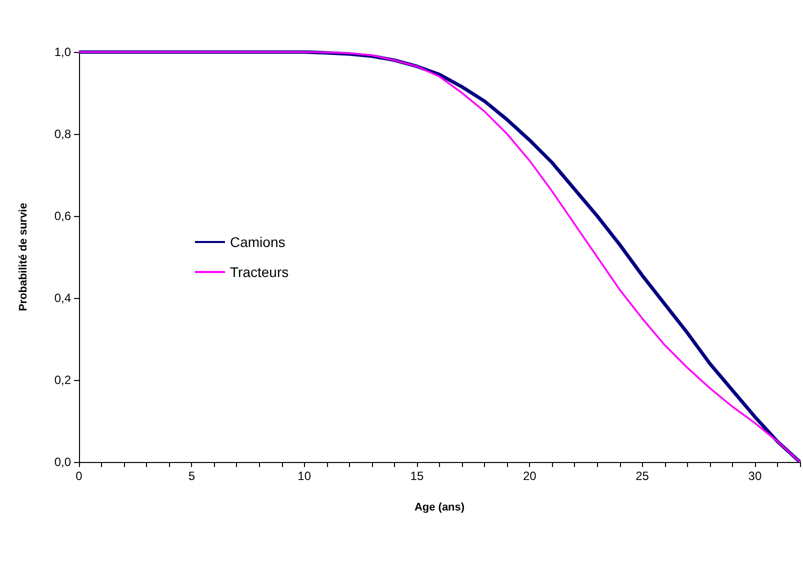 The height and width of the screenshot is (561, 803). I want to click on y-tick-label: 0,0, so click(63, 462).